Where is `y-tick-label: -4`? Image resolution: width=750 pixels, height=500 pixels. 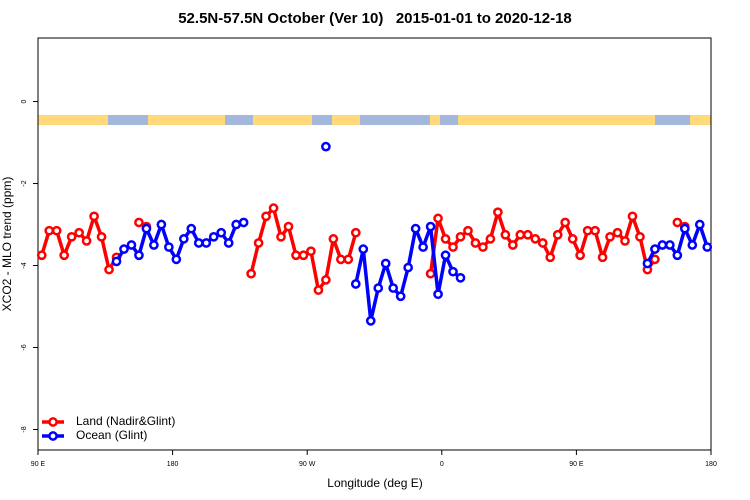
y-tick-label: -4 is located at coordinates (24, 265).